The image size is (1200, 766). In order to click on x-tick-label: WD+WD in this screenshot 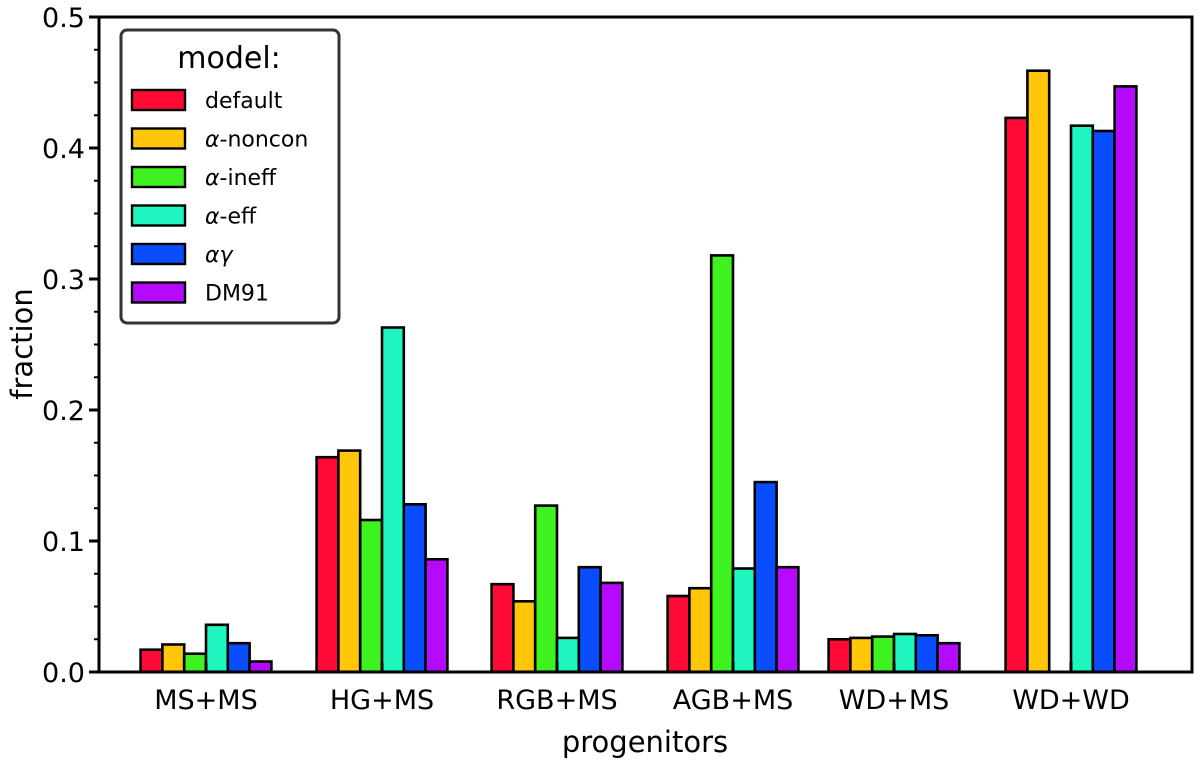, I will do `click(1071, 700)`.